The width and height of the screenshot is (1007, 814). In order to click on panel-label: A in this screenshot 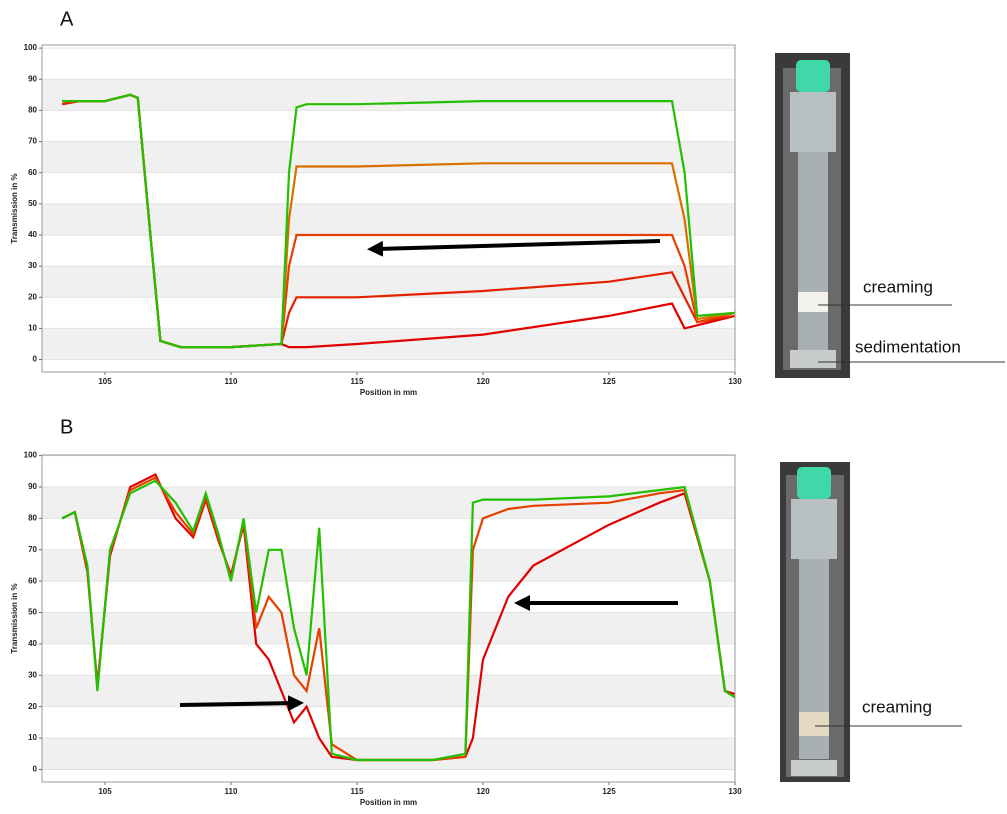, I will do `click(67, 19)`.